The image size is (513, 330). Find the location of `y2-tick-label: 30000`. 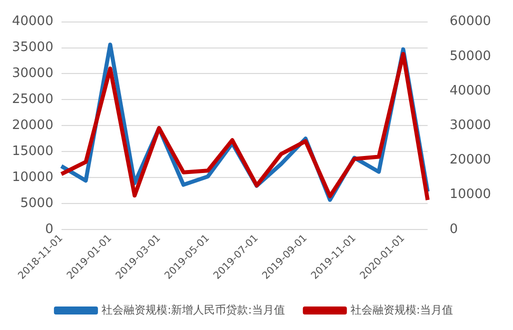

y2-tick-label: 30000 is located at coordinates (471, 125).